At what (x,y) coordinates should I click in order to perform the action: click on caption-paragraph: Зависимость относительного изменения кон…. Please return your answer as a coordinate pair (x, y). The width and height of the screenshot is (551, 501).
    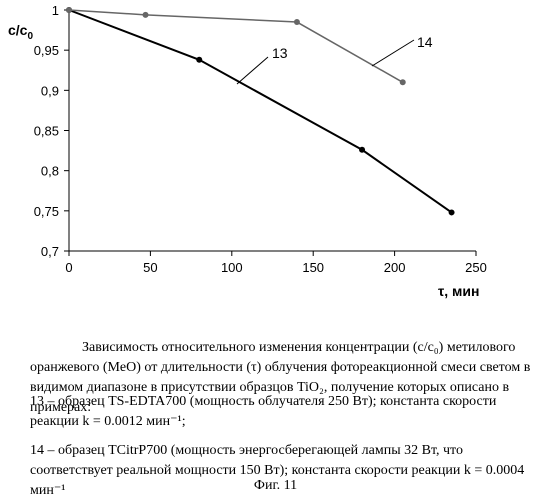
    Looking at the image, I should click on (280, 377).